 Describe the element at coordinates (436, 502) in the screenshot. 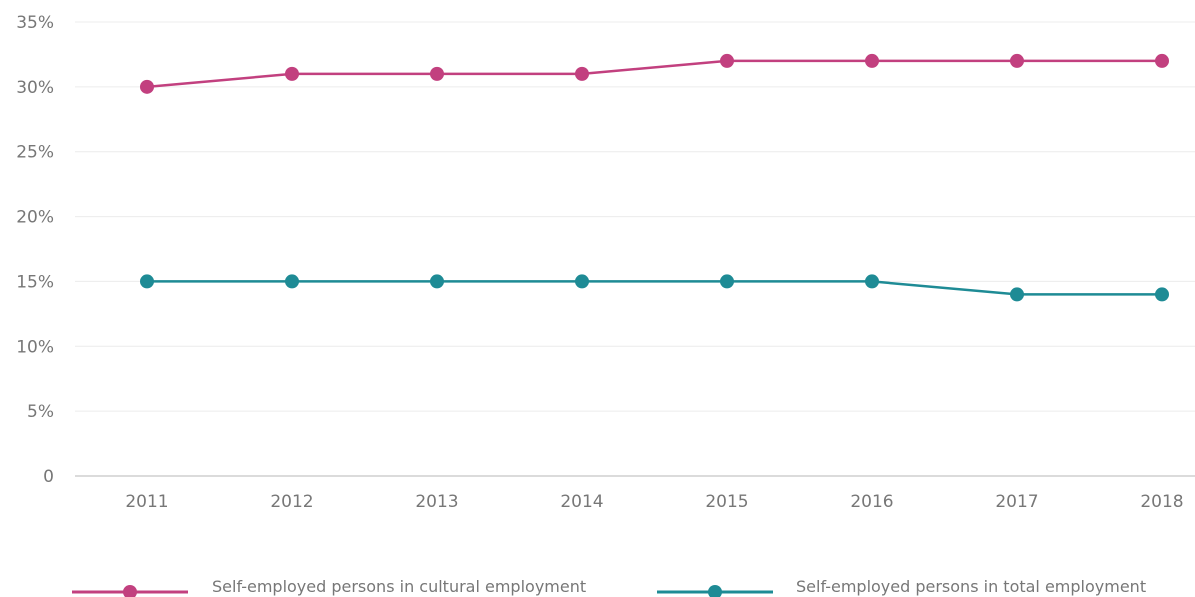

I see `x-tick-label: 2013` at that location.